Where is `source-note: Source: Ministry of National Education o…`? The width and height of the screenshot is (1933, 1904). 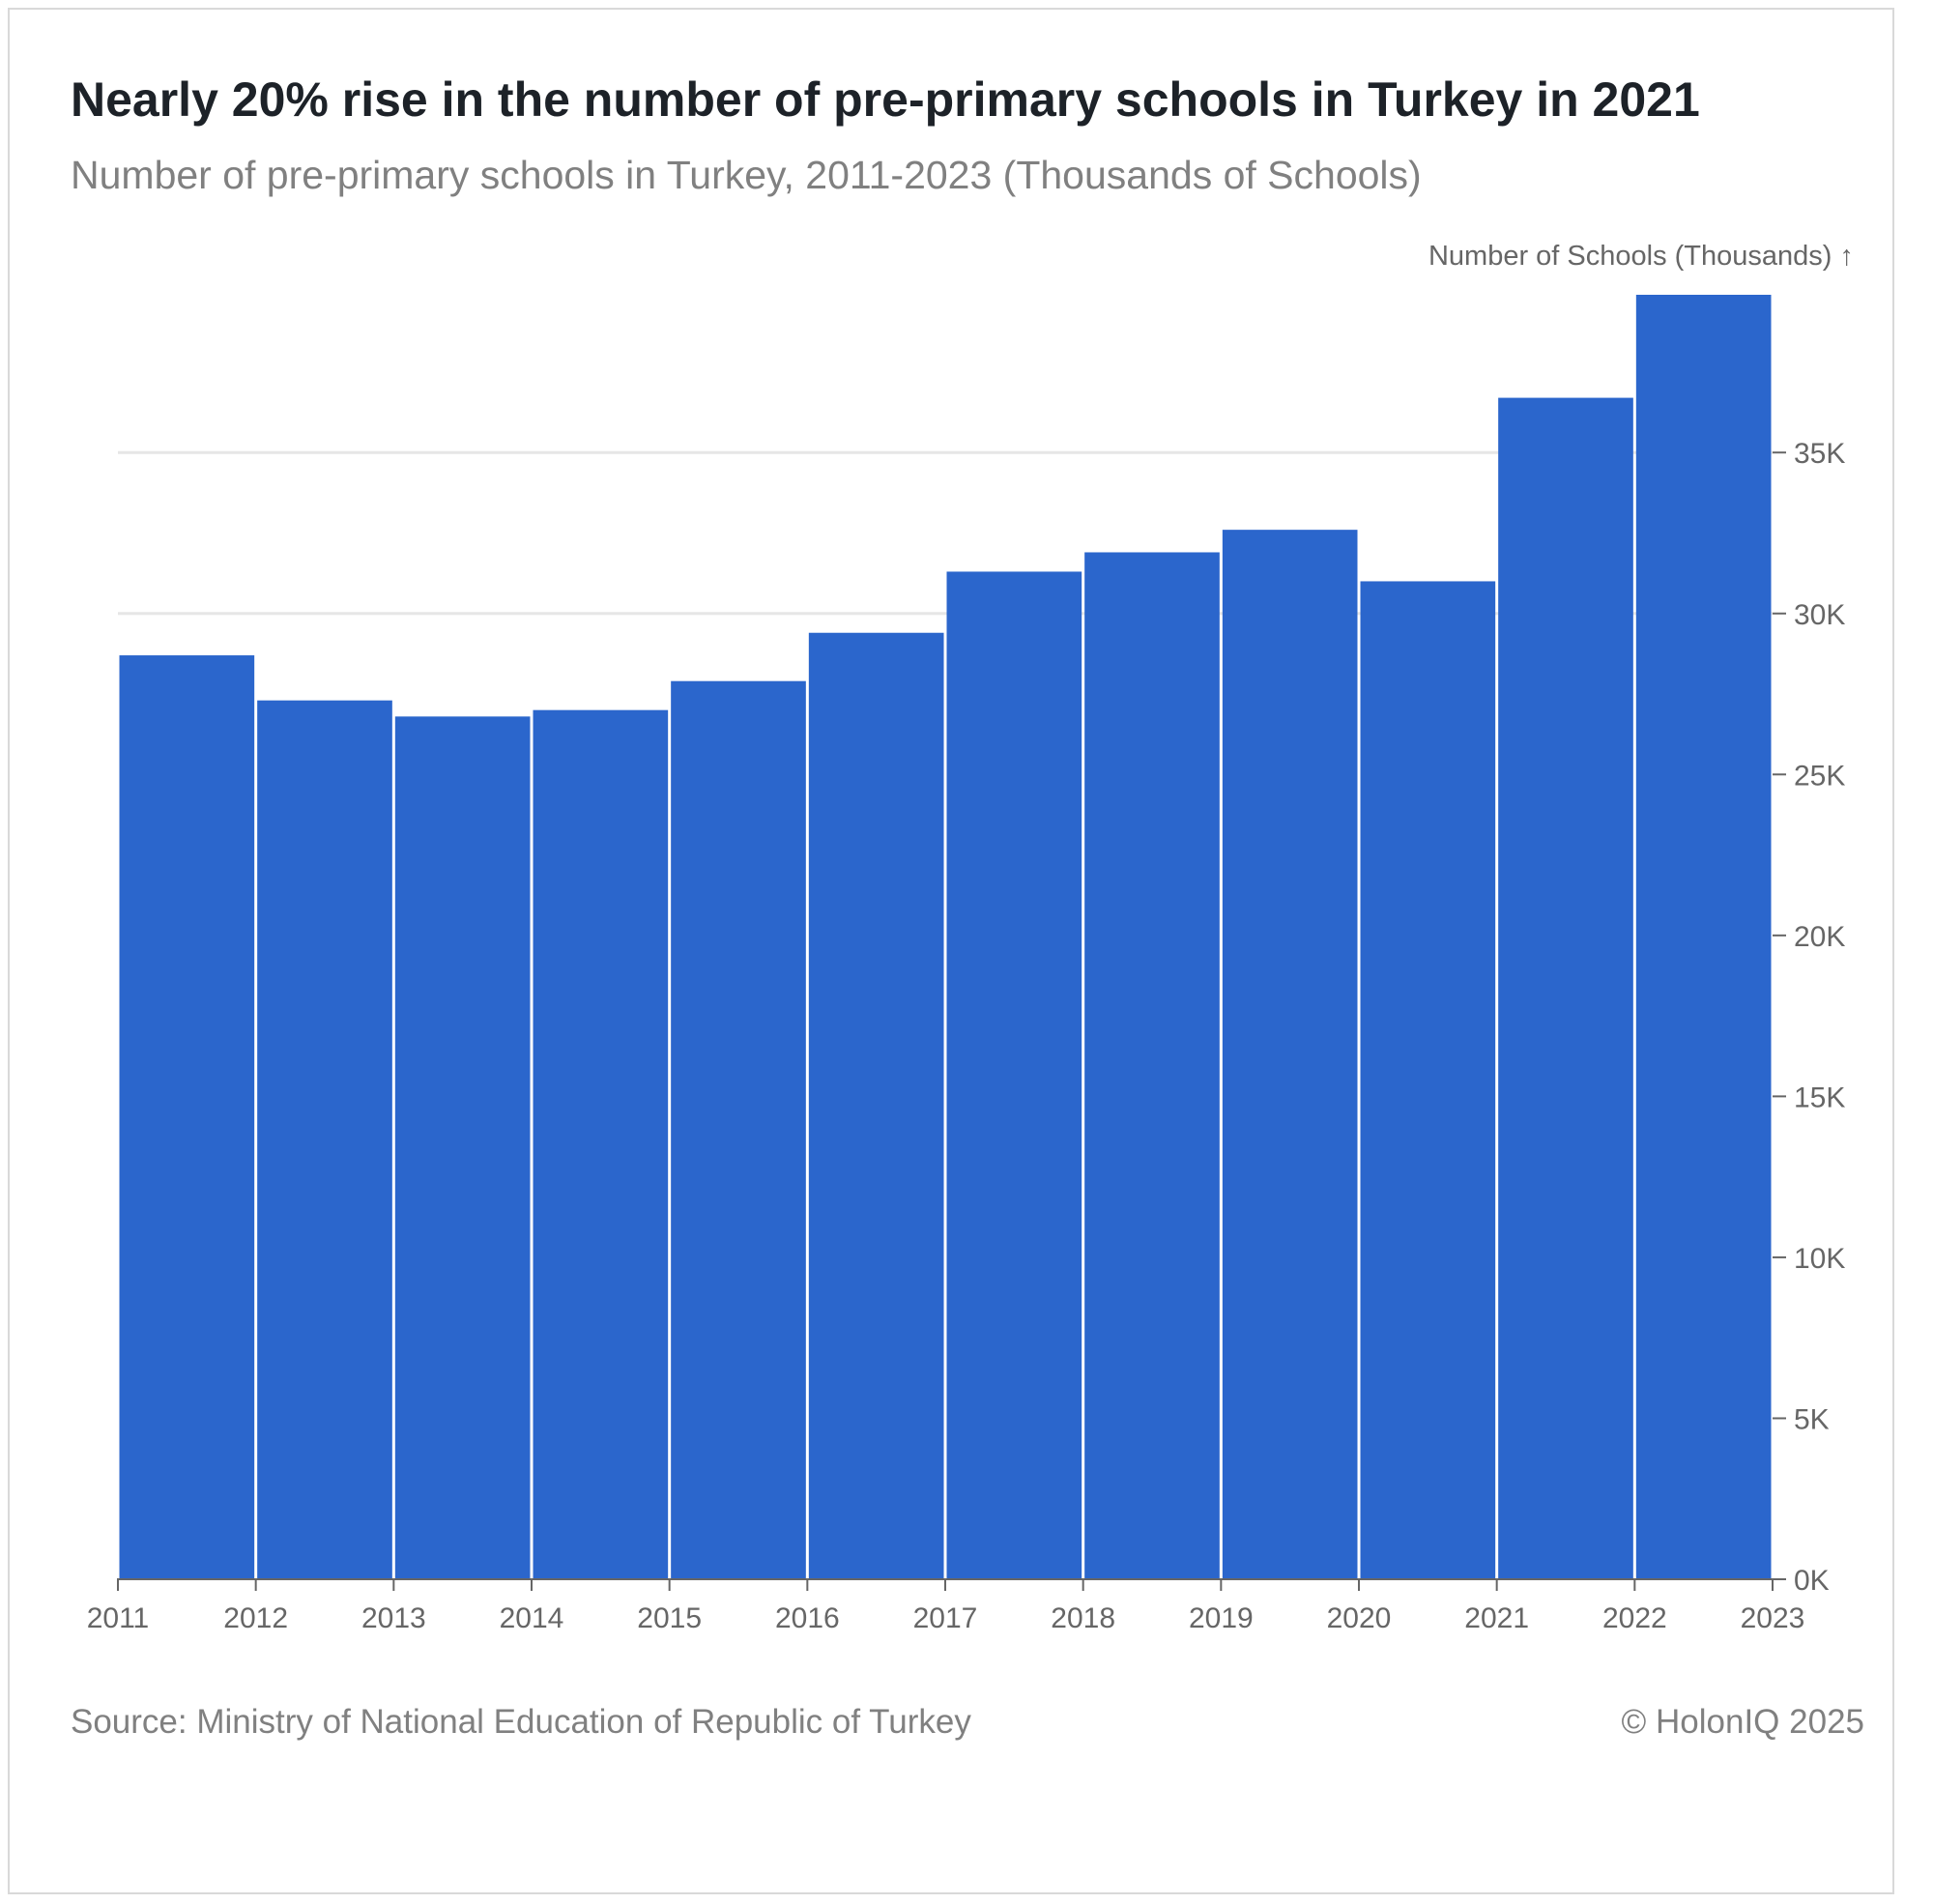
source-note: Source: Ministry of National Education o… is located at coordinates (521, 1722).